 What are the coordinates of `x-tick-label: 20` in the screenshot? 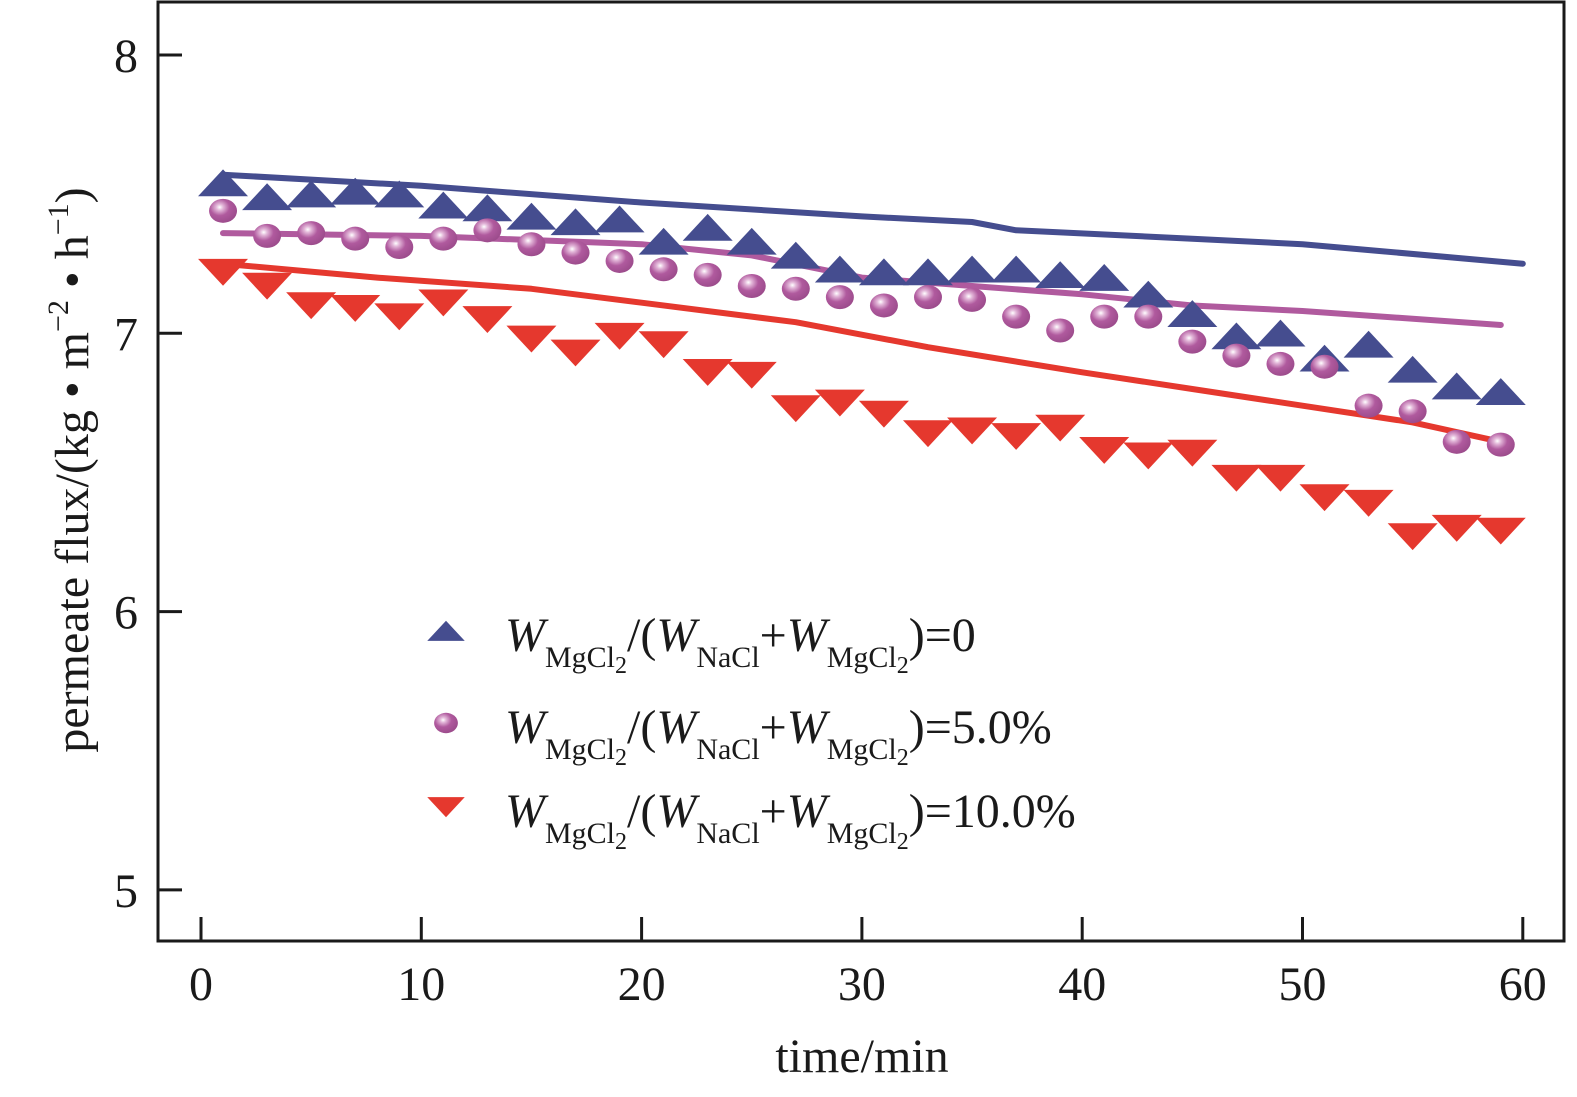 It's located at (642, 984).